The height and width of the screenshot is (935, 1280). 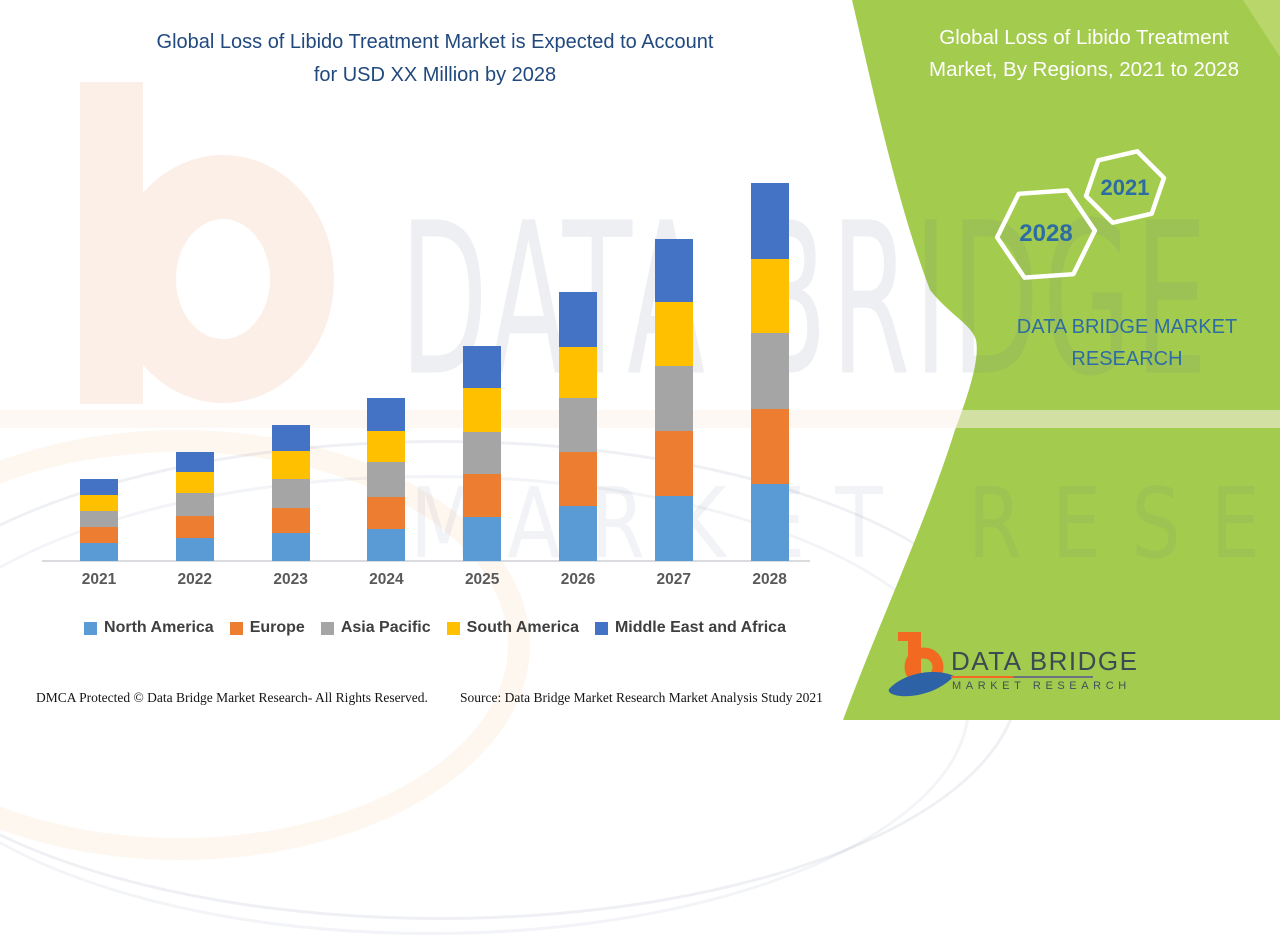 What do you see at coordinates (482, 367) in the screenshot?
I see `bar-segment-middle_east_africa-2025` at bounding box center [482, 367].